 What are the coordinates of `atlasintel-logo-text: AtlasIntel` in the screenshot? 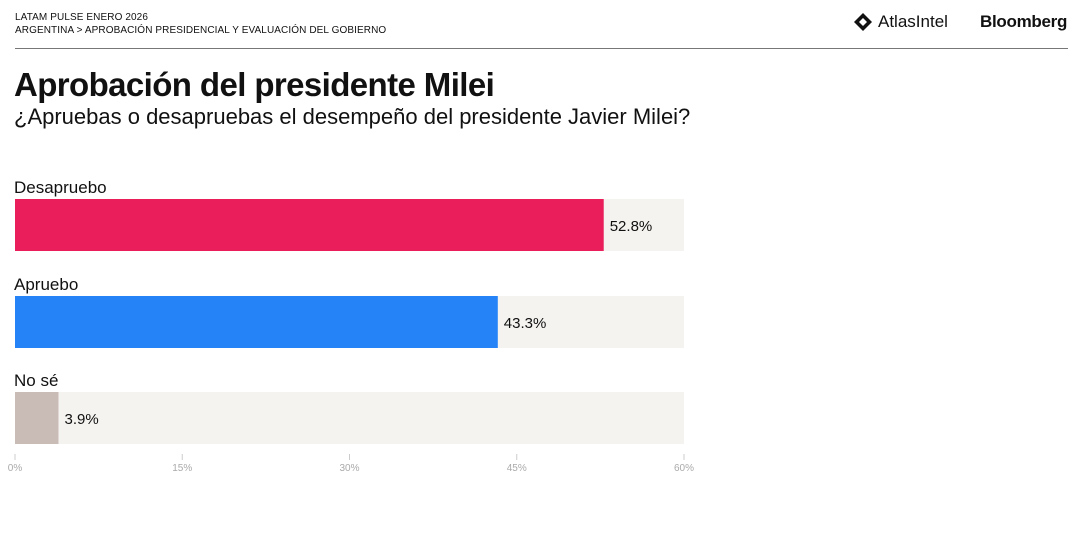 It's located at (913, 21).